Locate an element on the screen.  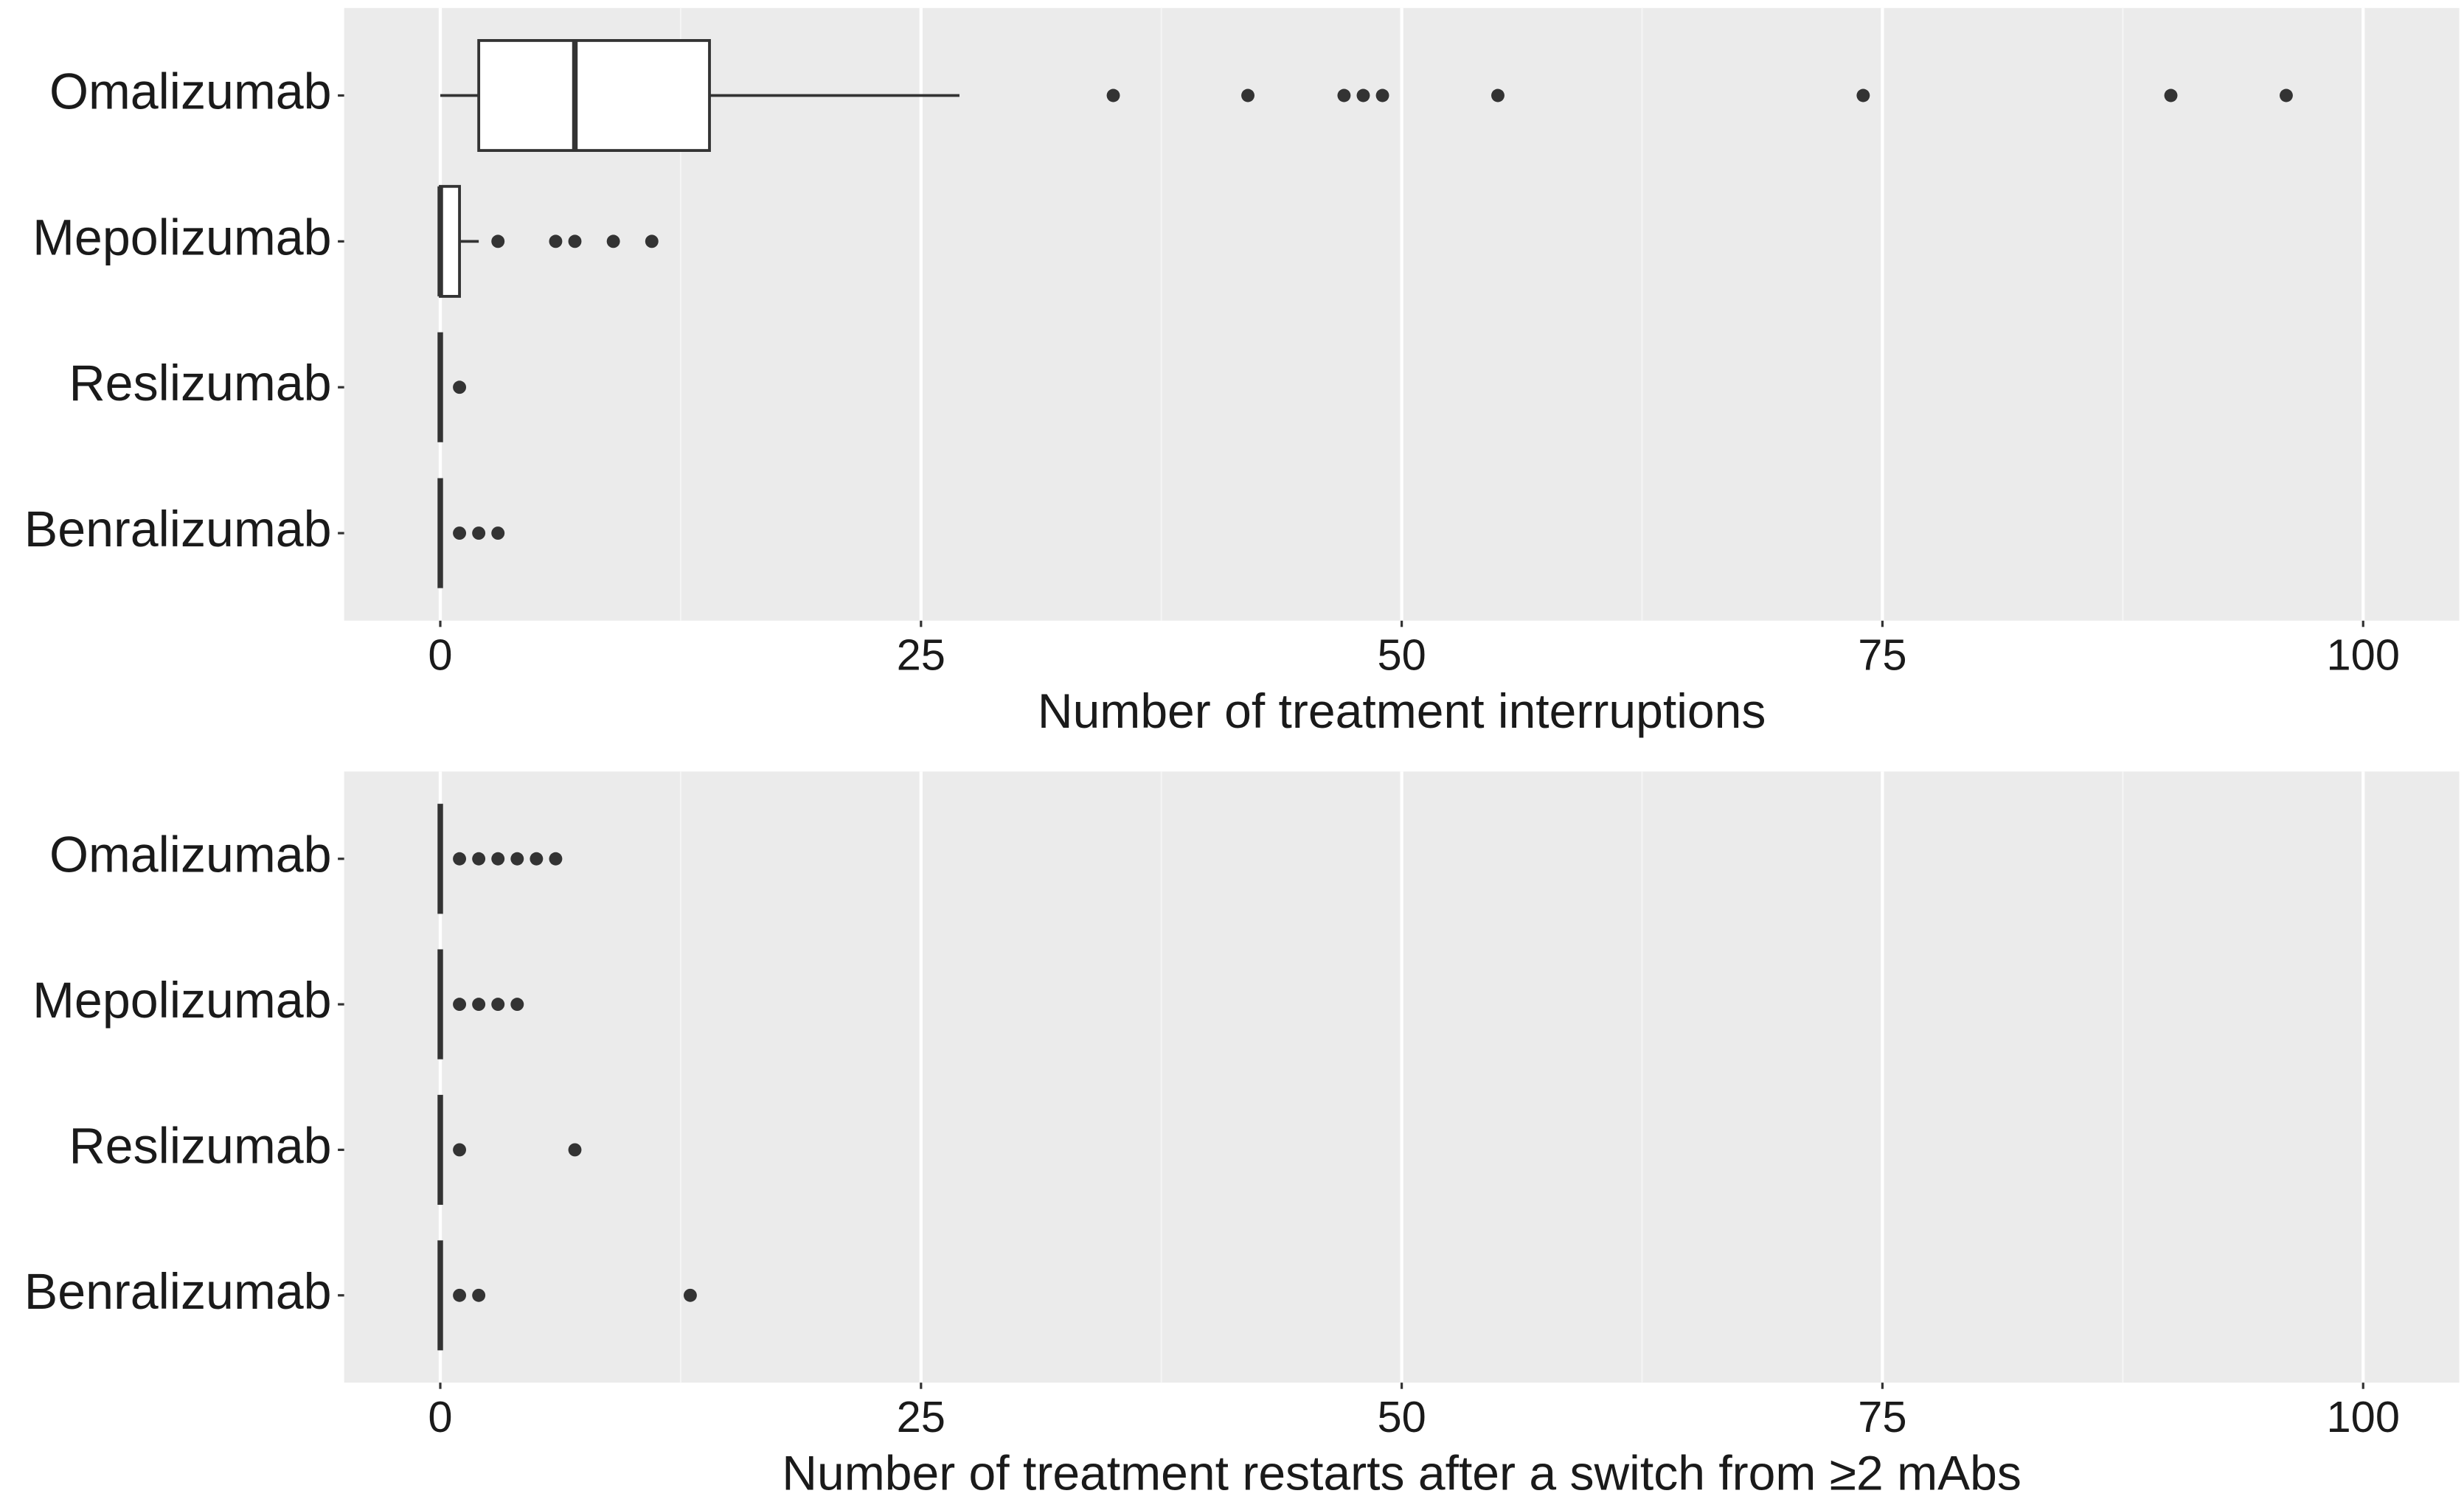
x-axis-label: Number of treatment interruptions is located at coordinates (1402, 711).